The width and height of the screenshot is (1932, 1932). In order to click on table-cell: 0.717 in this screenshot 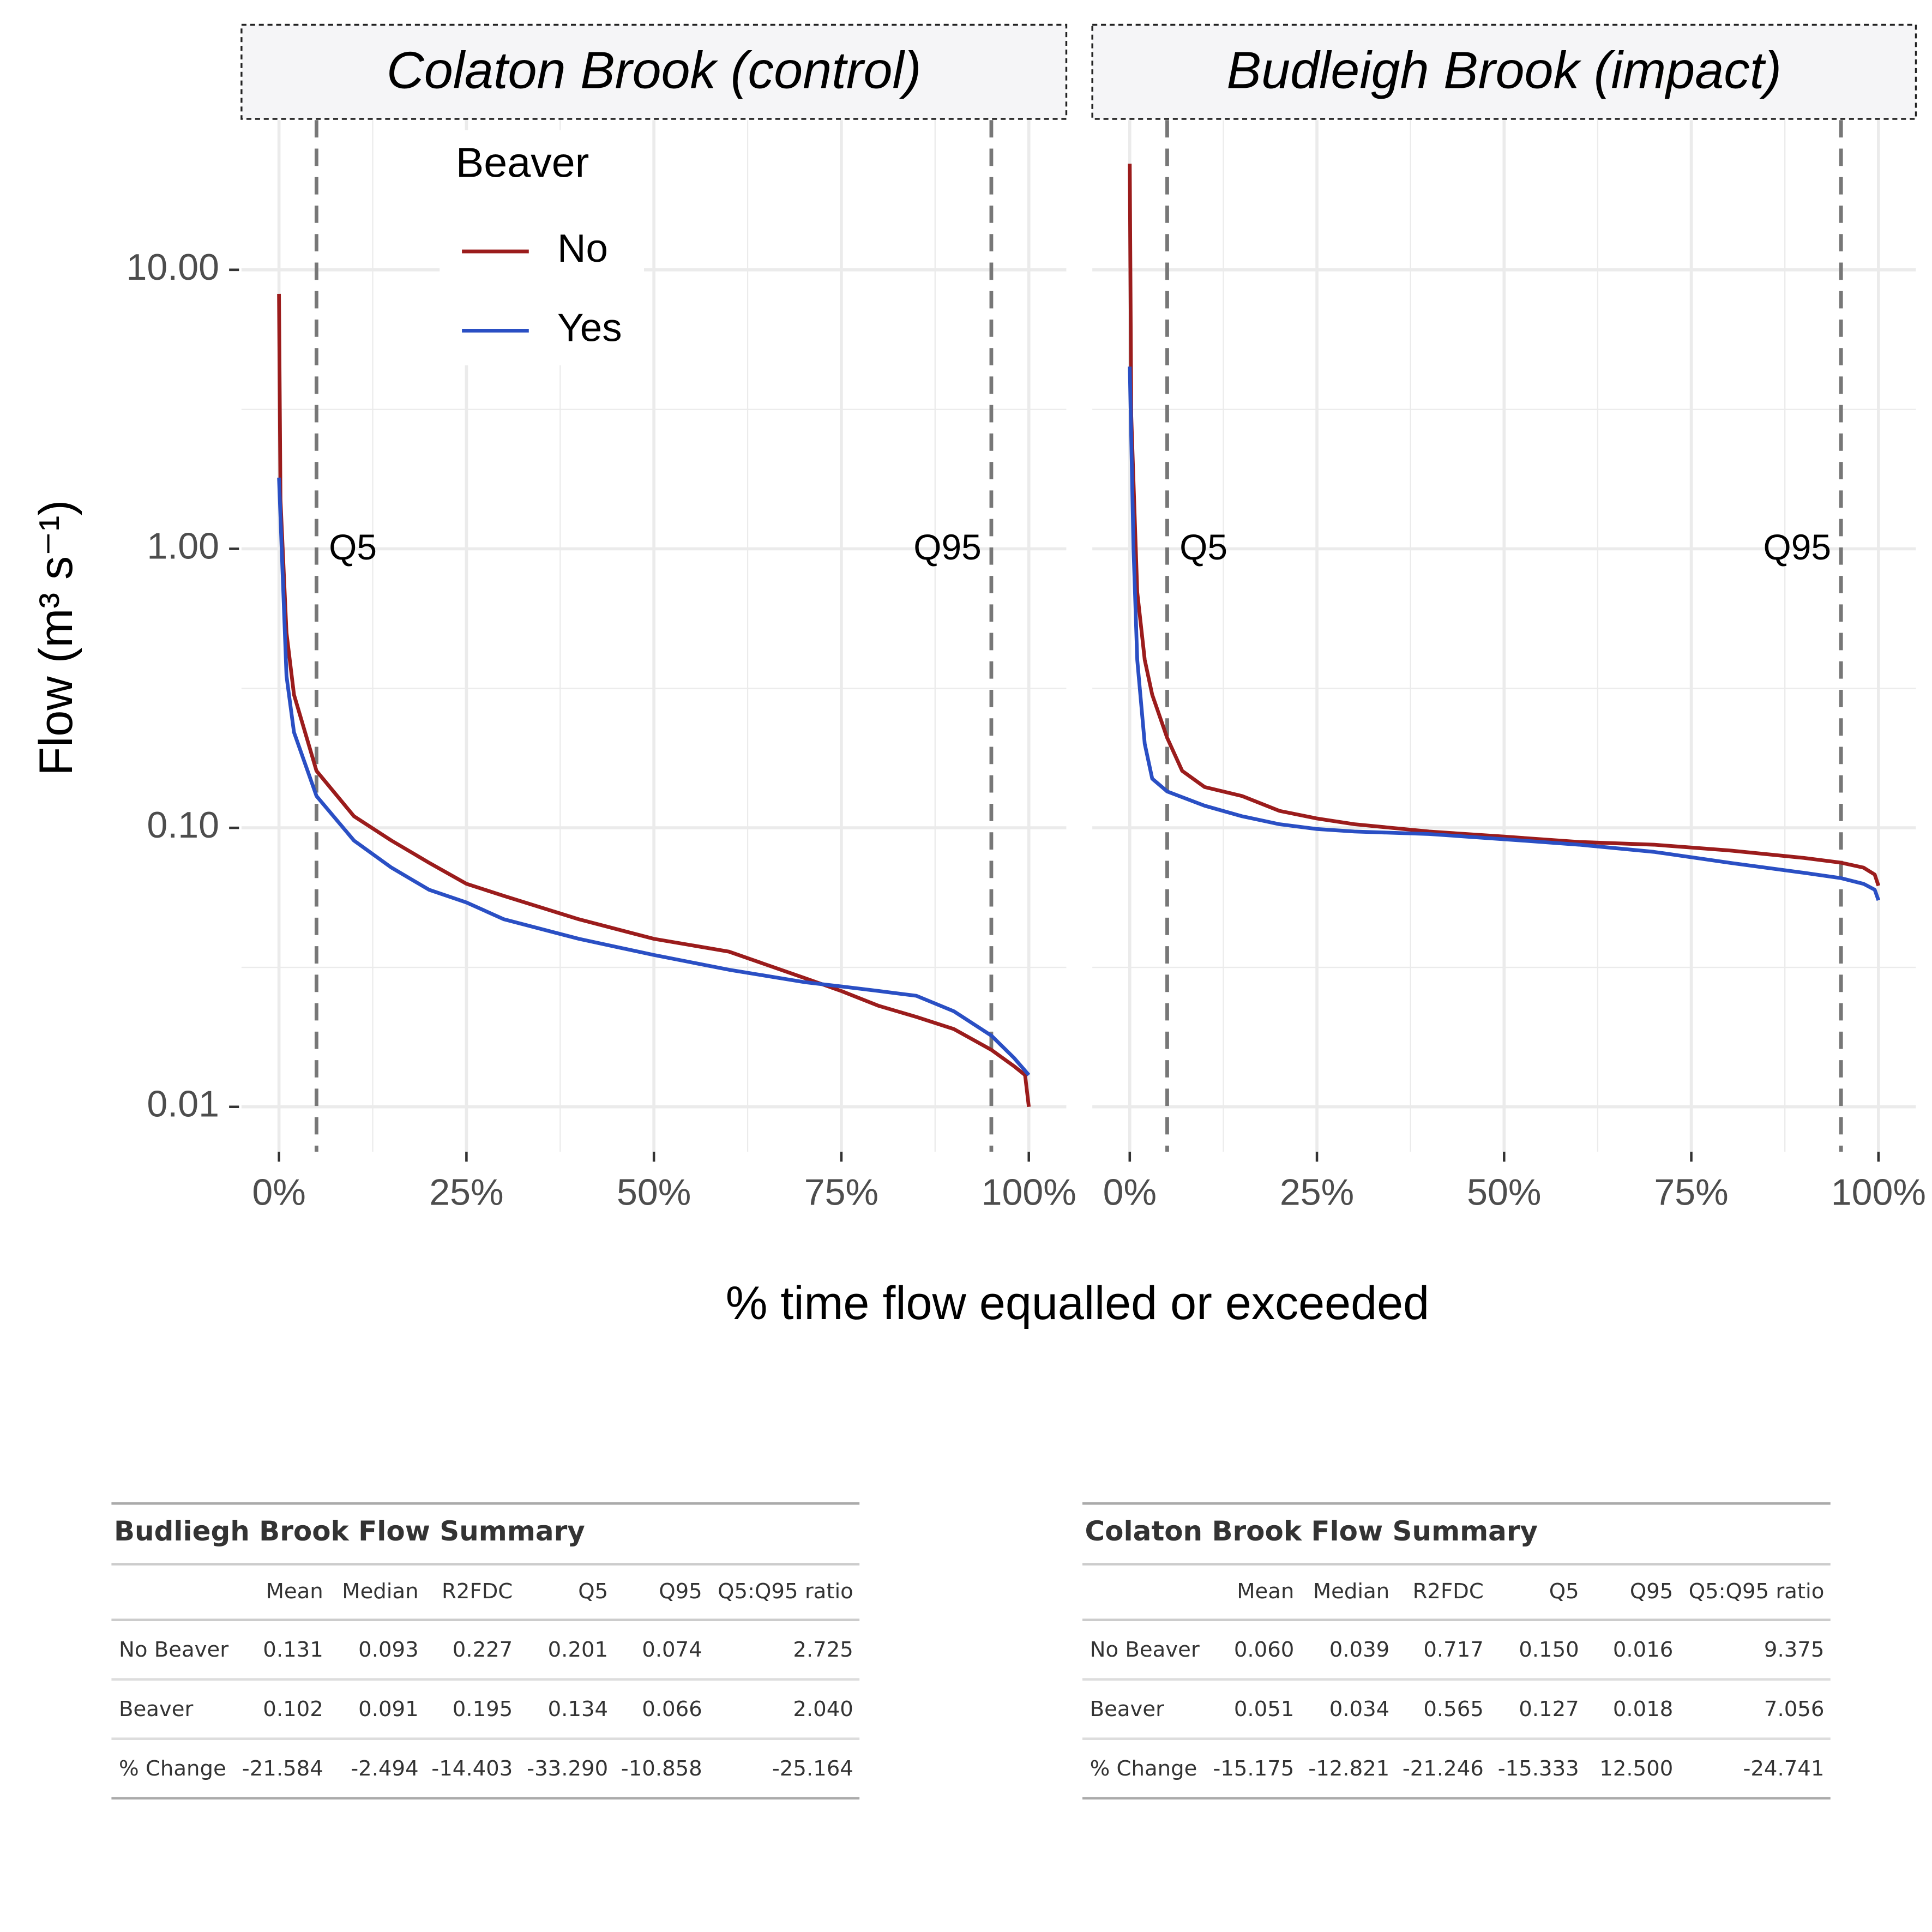, I will do `click(1453, 1650)`.